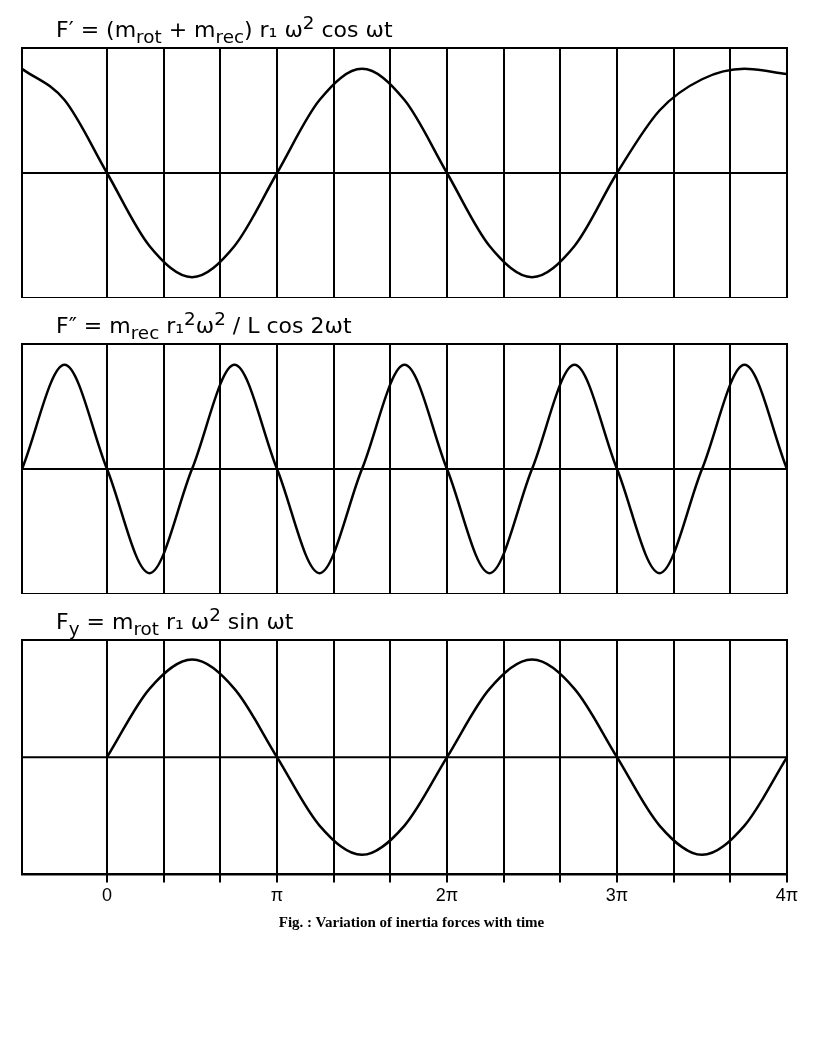  I want to click on text: Fig. : Variation of inertia forces with time, so click(411, 922).